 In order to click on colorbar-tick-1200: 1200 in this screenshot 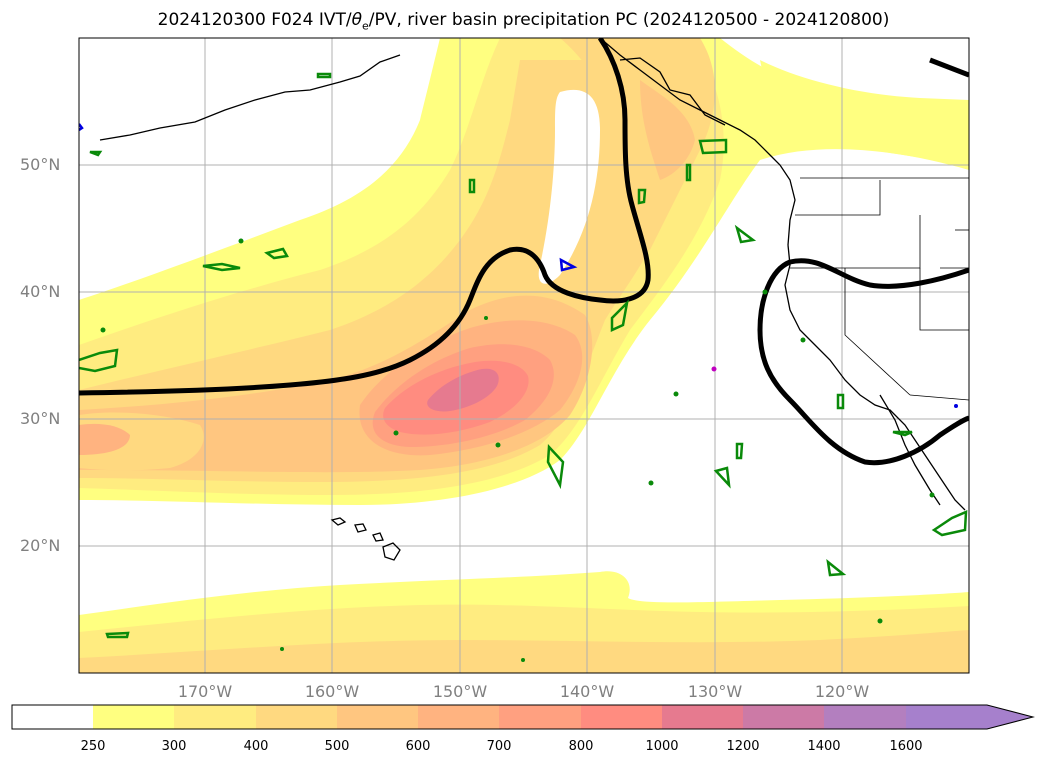, I will do `click(743, 746)`.